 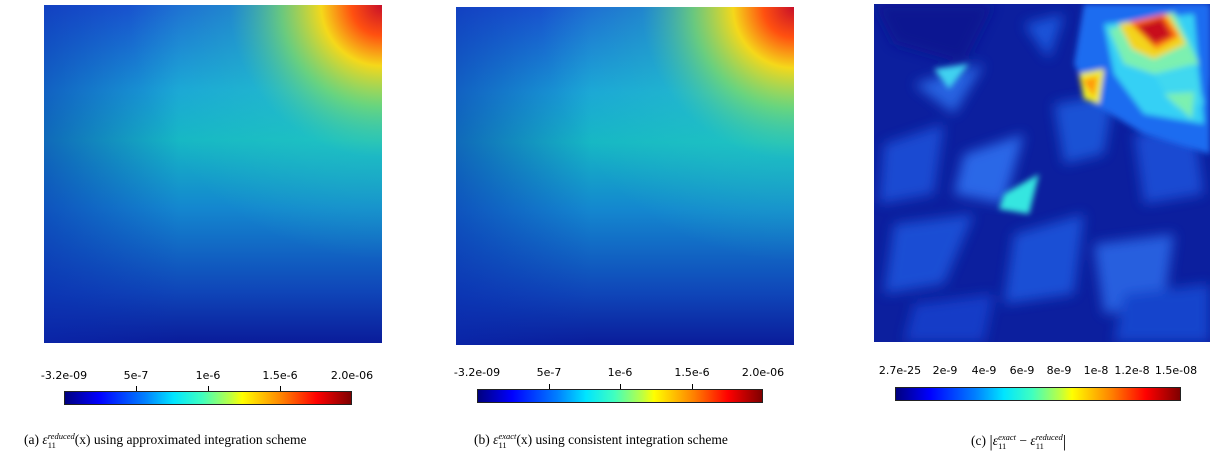 What do you see at coordinates (1019, 441) in the screenshot?
I see `caption-c: (c) |ε exact 11 − ε reduced 11 |` at bounding box center [1019, 441].